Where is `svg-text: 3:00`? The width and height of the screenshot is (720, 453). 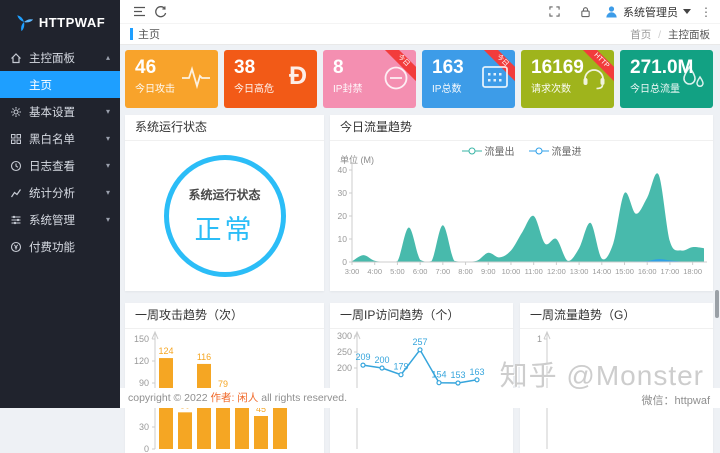
svg-text: 3:00 is located at coordinates (352, 271).